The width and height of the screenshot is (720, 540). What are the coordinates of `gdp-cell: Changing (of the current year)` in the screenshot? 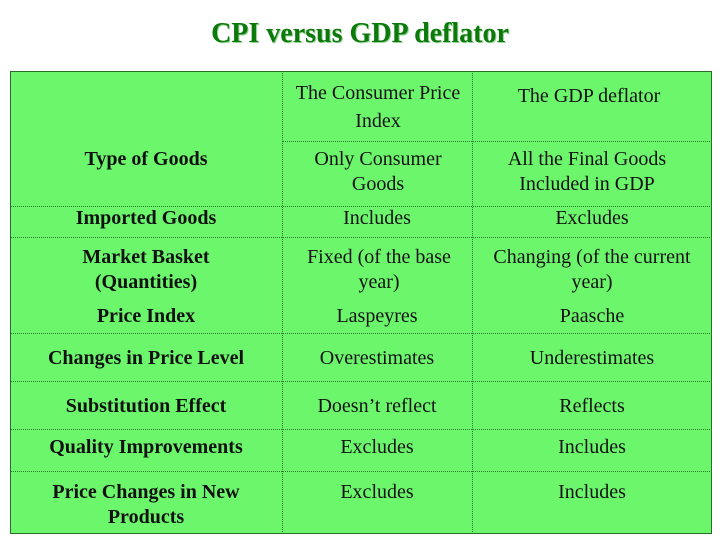 It's located at (592, 269).